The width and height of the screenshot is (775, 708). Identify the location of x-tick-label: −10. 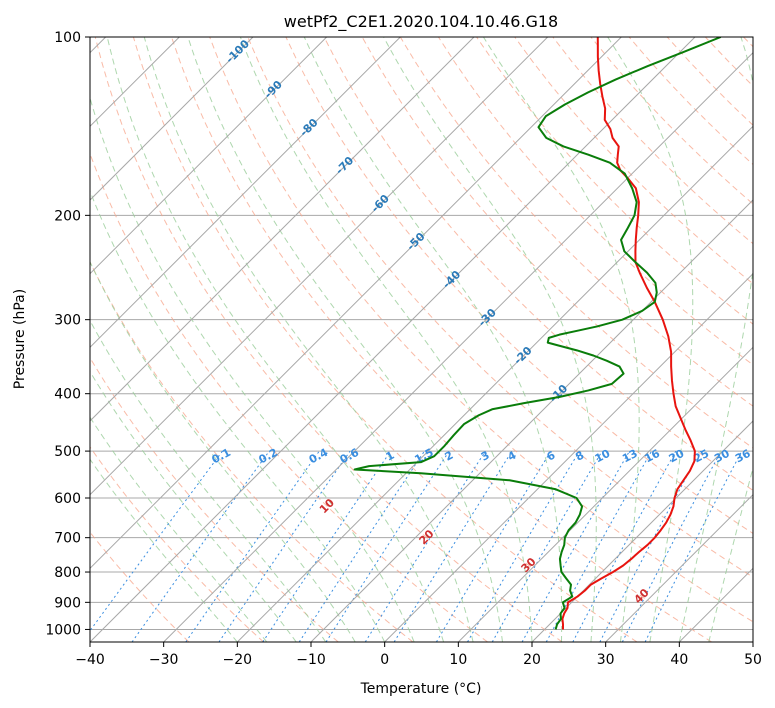
(311, 660).